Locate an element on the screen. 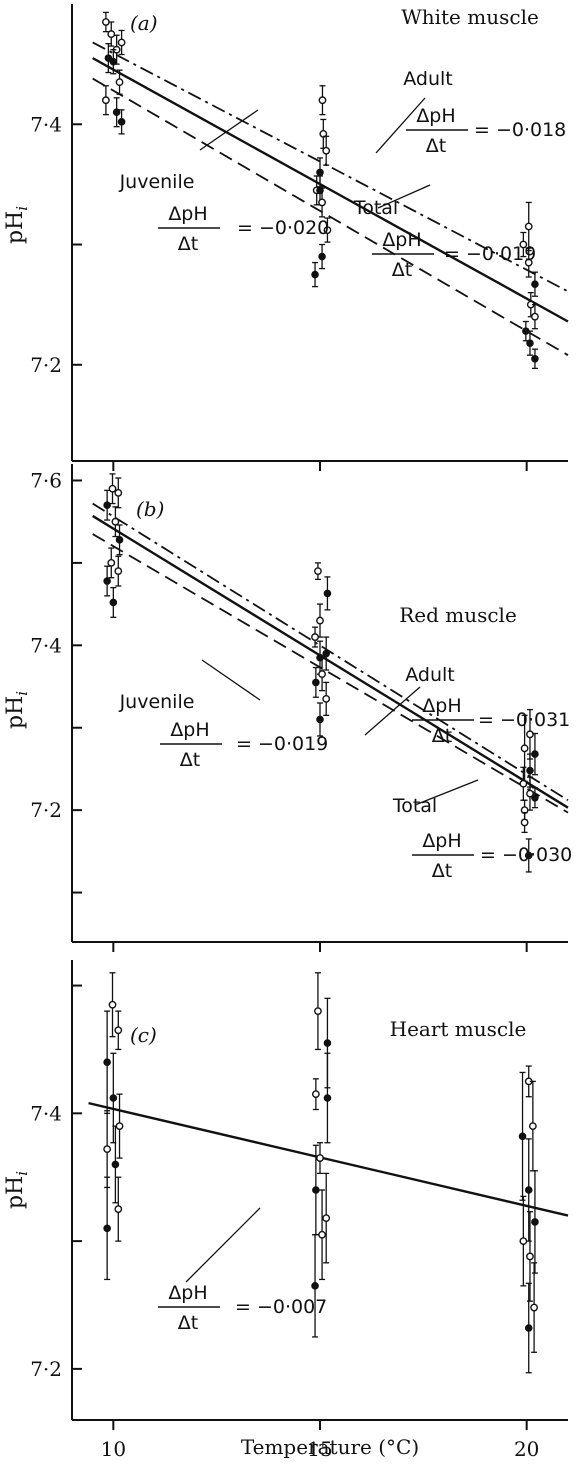  x-tick-label: 15 is located at coordinates (319, 1449).